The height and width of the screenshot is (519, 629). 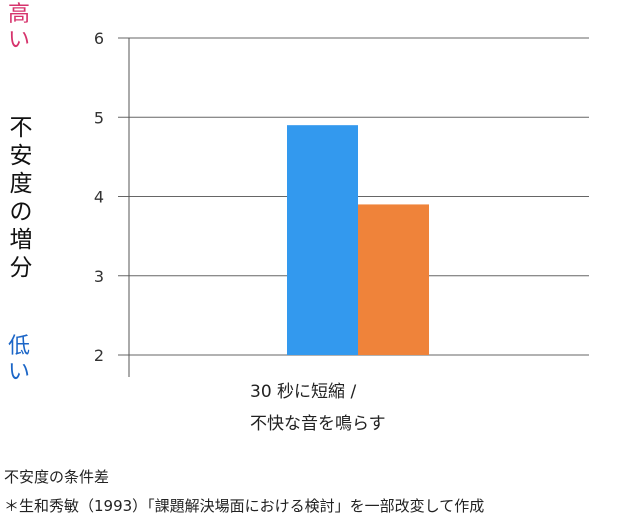 What do you see at coordinates (99, 117) in the screenshot?
I see `y-tick-label-5: 5` at bounding box center [99, 117].